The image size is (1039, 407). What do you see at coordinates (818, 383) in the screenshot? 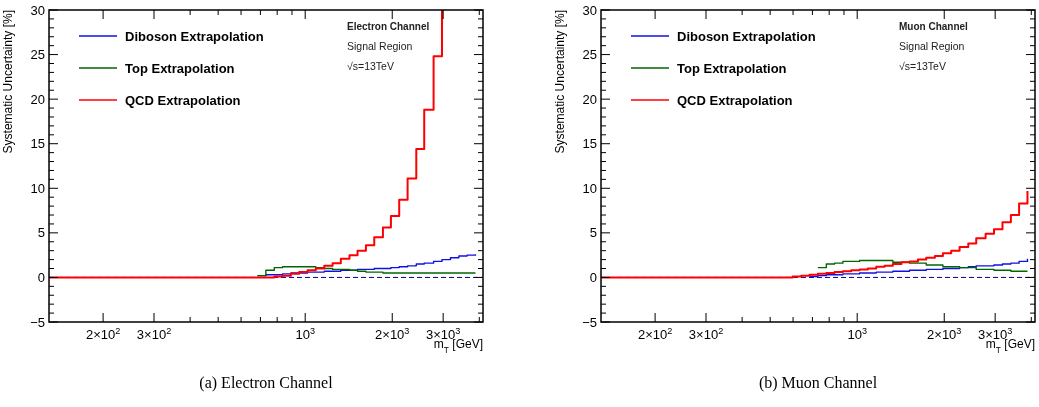
I see `text: (b) Muon Channel` at bounding box center [818, 383].